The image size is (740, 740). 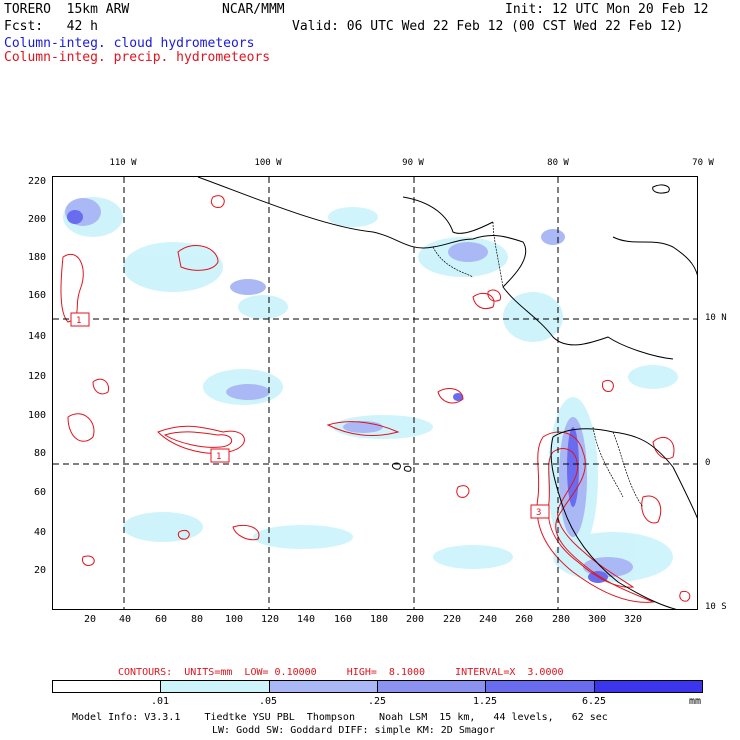 What do you see at coordinates (708, 463) in the screenshot?
I see `lat-label-0: 0` at bounding box center [708, 463].